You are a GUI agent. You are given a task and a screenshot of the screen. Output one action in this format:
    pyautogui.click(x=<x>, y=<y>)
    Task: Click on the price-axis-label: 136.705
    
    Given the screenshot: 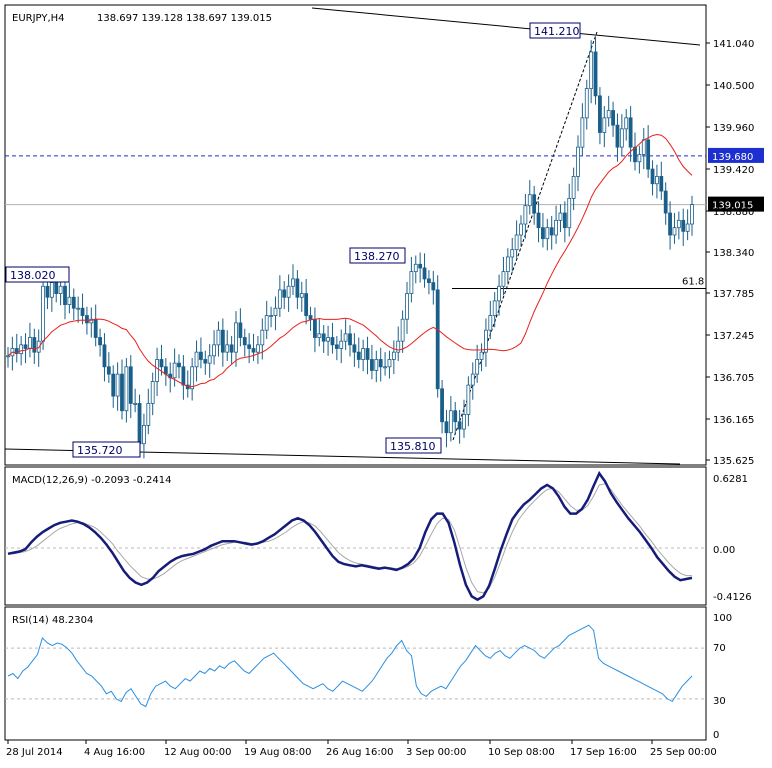 What is the action you would take?
    pyautogui.click(x=733, y=378)
    